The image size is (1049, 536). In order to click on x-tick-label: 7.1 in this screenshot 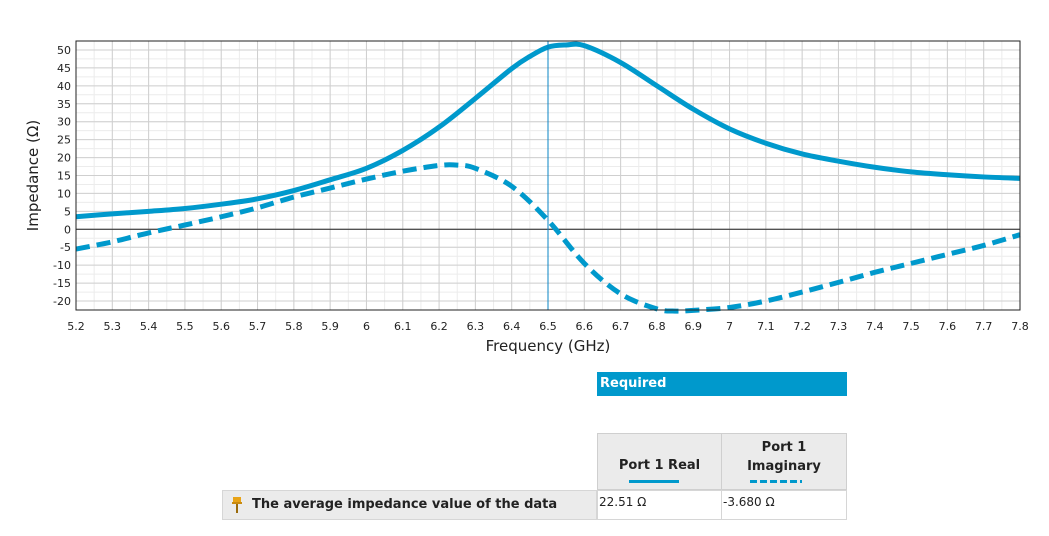, I will do `click(766, 326)`.